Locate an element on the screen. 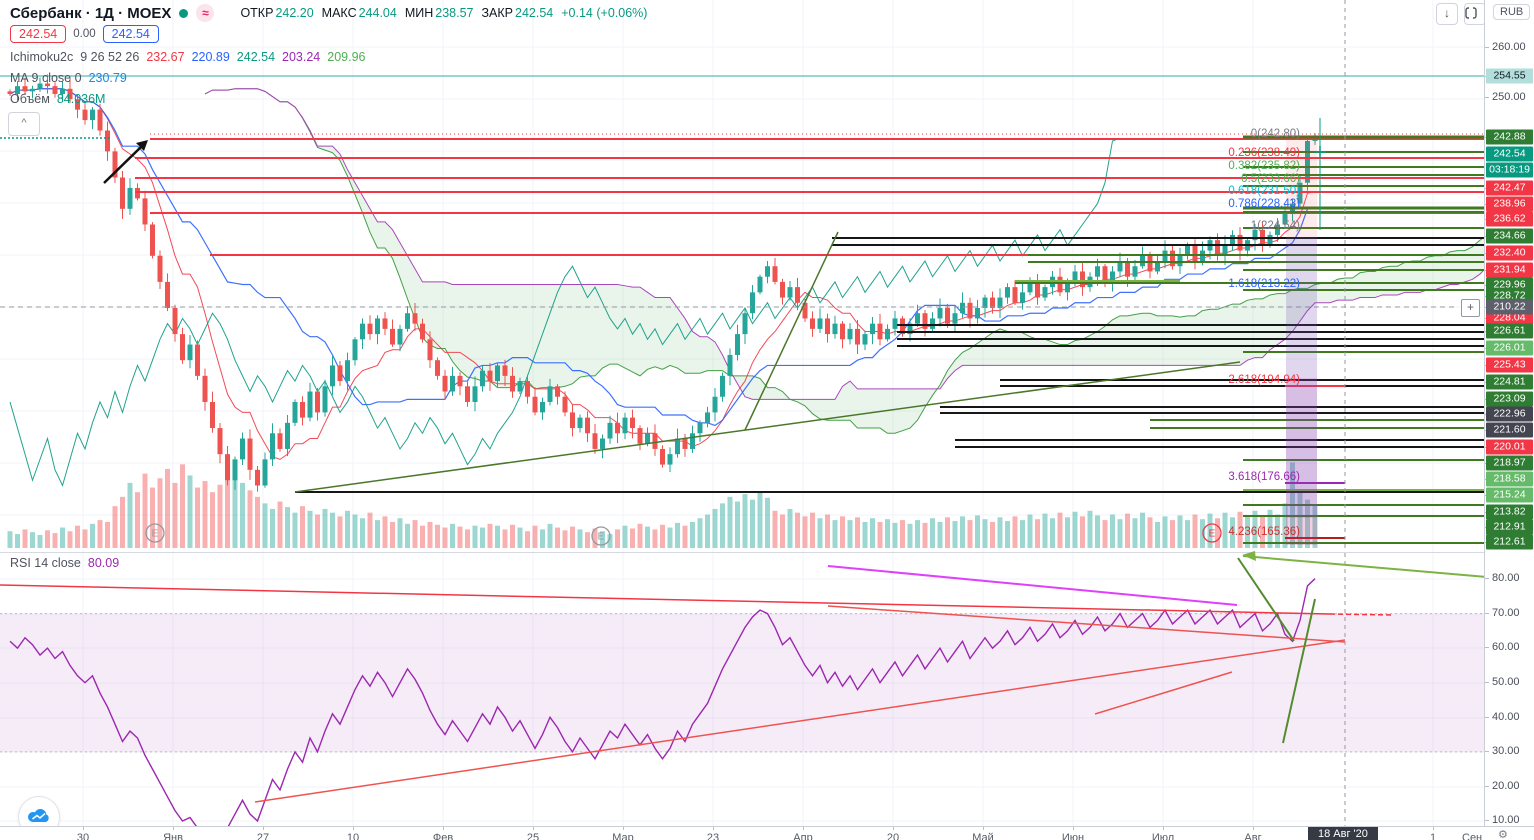 The image size is (1534, 840). ichimoku-spana-value: 209.96 is located at coordinates (346, 57).